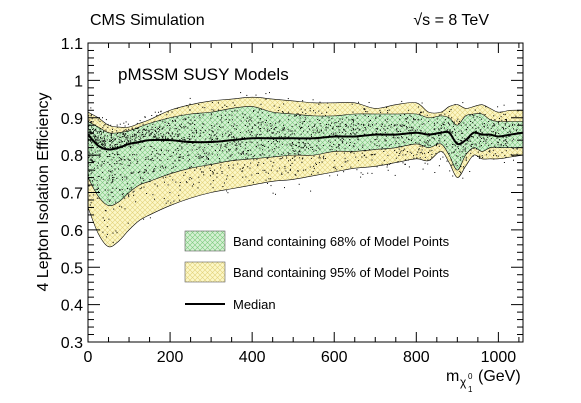 The height and width of the screenshot is (403, 581). Describe the element at coordinates (254, 304) in the screenshot. I see `legend-label-median: Median` at that location.